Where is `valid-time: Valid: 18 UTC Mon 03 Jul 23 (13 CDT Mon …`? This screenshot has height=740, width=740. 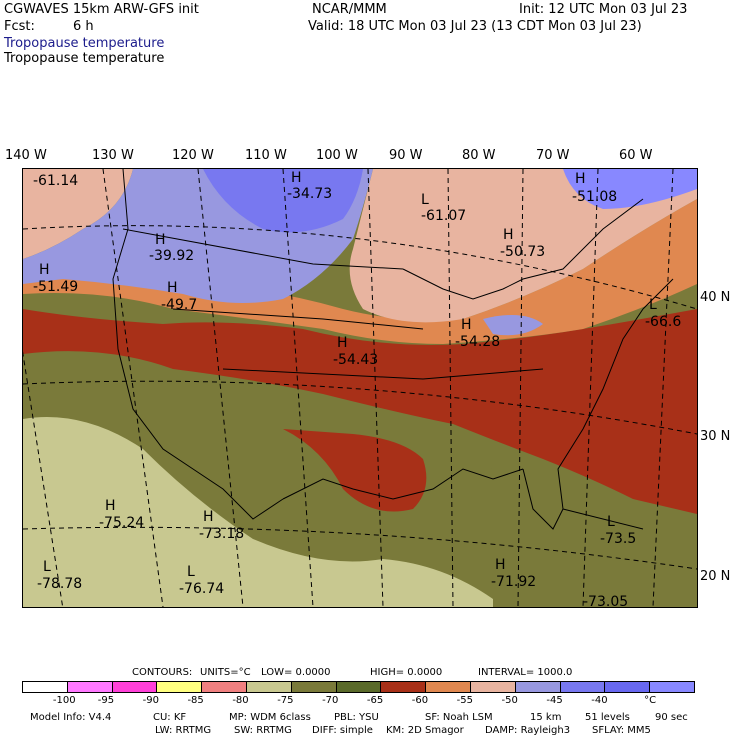 valid-time: Valid: 18 UTC Mon 03 Jul 23 (13 CDT Mon … is located at coordinates (475, 26).